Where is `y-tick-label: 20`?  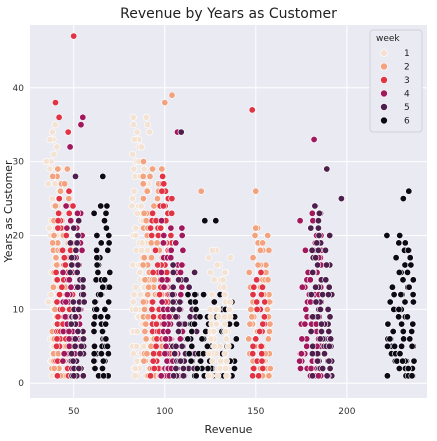
y-tick-label: 20 is located at coordinates (19, 237).